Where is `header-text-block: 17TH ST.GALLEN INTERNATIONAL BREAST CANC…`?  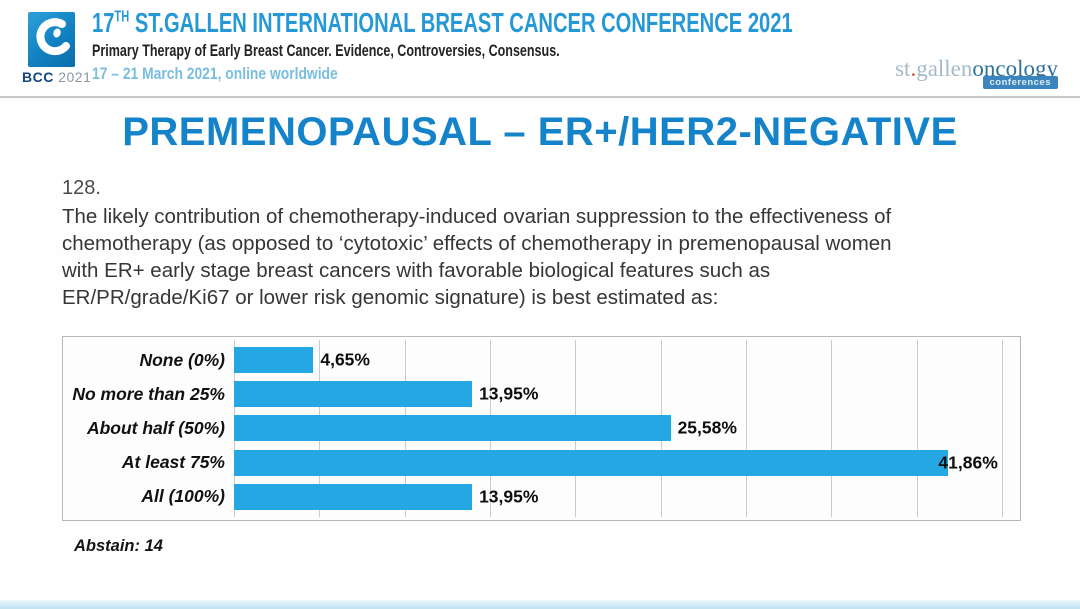
header-text-block: 17TH ST.GALLEN INTERNATIONAL BREAST CANC… is located at coordinates (578, 45).